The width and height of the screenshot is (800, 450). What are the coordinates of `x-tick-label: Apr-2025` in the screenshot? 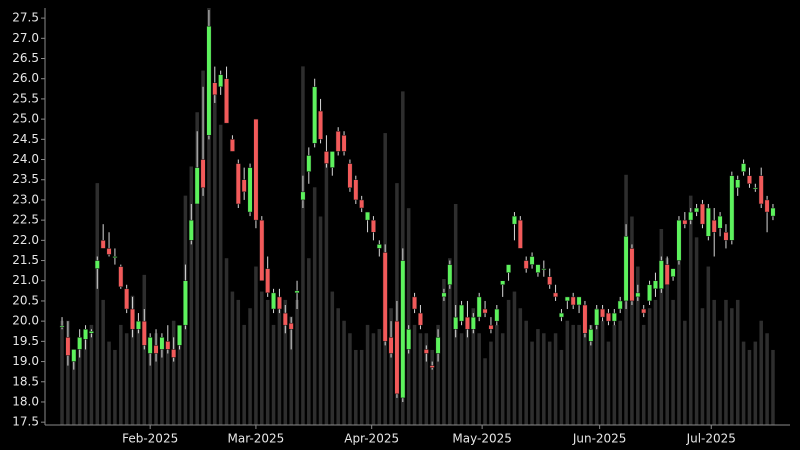 It's located at (371, 439).